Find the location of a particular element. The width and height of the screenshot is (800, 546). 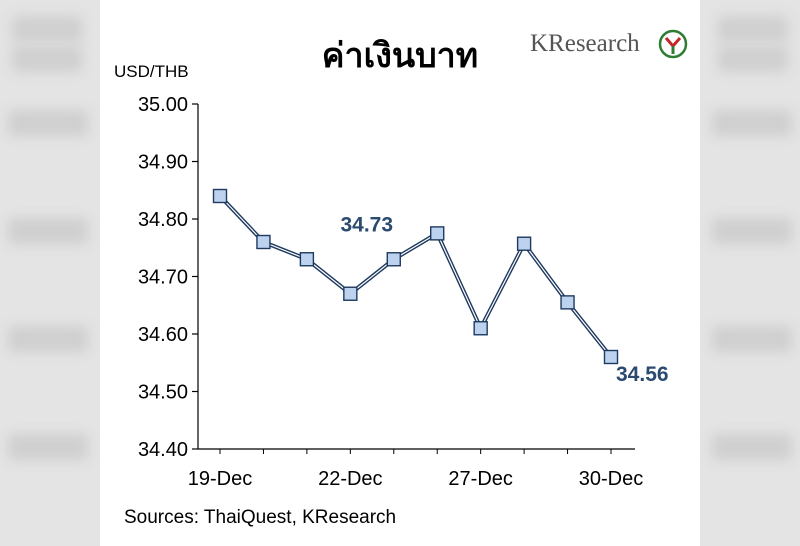

y-tick-label: 35.00 is located at coordinates (163, 105).